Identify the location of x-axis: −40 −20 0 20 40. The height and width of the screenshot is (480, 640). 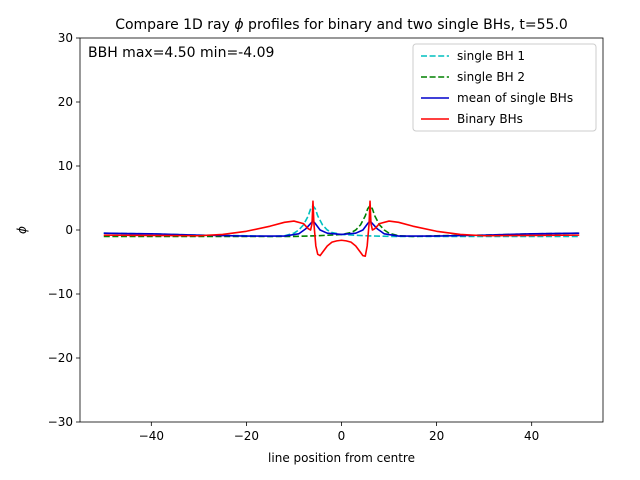
(339, 432).